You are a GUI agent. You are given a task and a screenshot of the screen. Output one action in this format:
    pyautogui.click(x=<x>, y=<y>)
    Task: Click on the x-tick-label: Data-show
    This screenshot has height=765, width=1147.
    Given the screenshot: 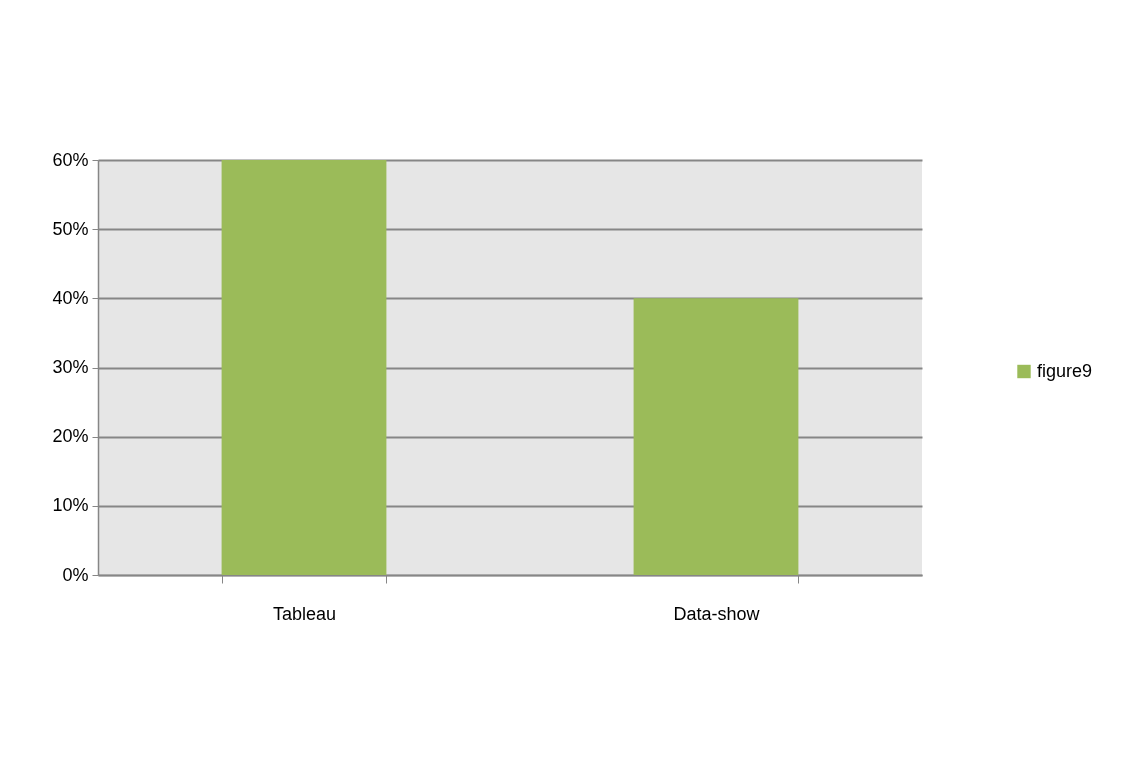 What is the action you would take?
    pyautogui.click(x=717, y=613)
    